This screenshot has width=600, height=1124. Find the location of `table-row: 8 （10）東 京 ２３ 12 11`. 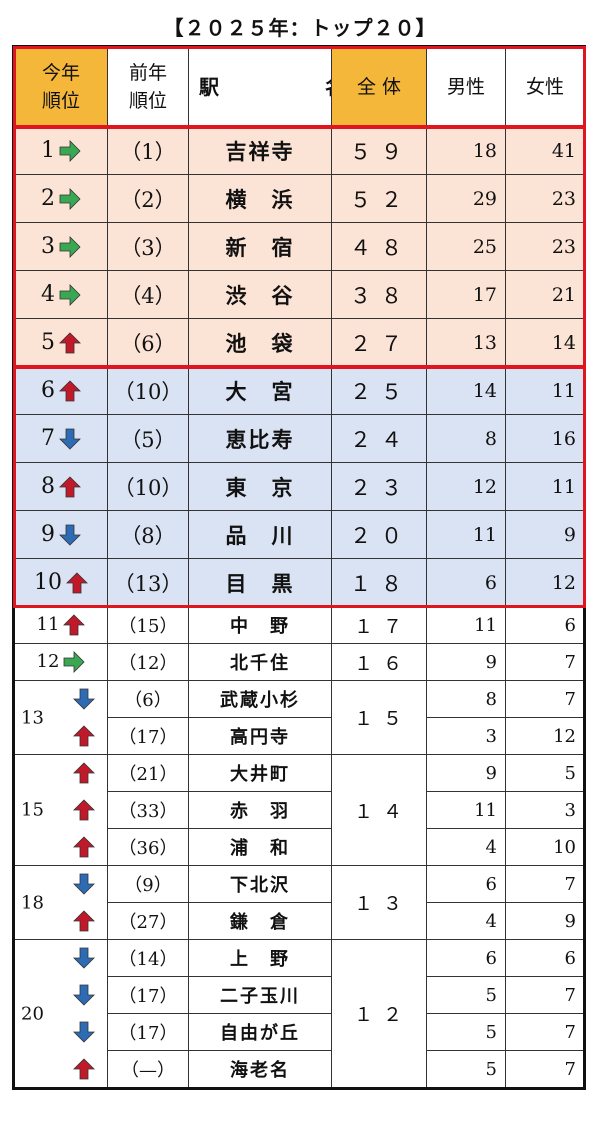

table-row: 8 （10）東 京 ２３ 12 11 is located at coordinates (299, 486).